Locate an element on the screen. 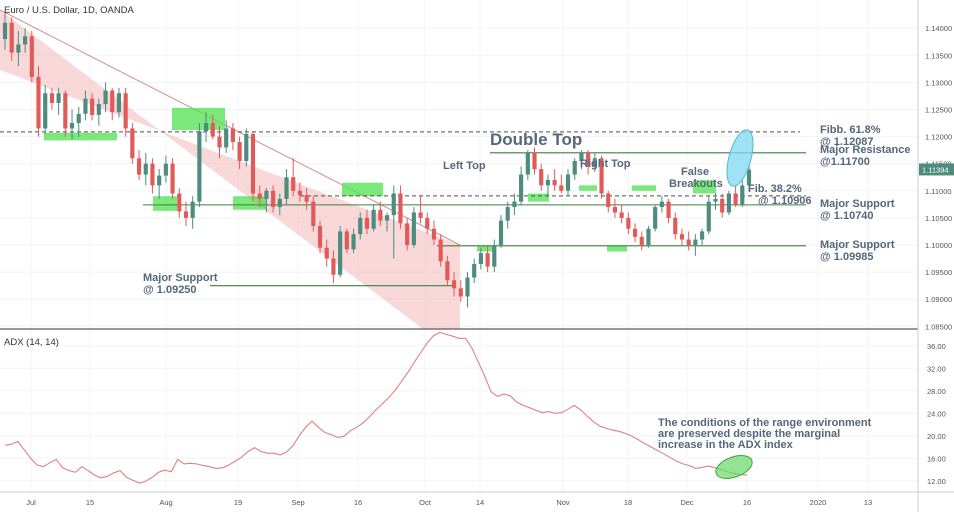 The width and height of the screenshot is (954, 517). adx-tick-label: 16.00 is located at coordinates (936, 458).